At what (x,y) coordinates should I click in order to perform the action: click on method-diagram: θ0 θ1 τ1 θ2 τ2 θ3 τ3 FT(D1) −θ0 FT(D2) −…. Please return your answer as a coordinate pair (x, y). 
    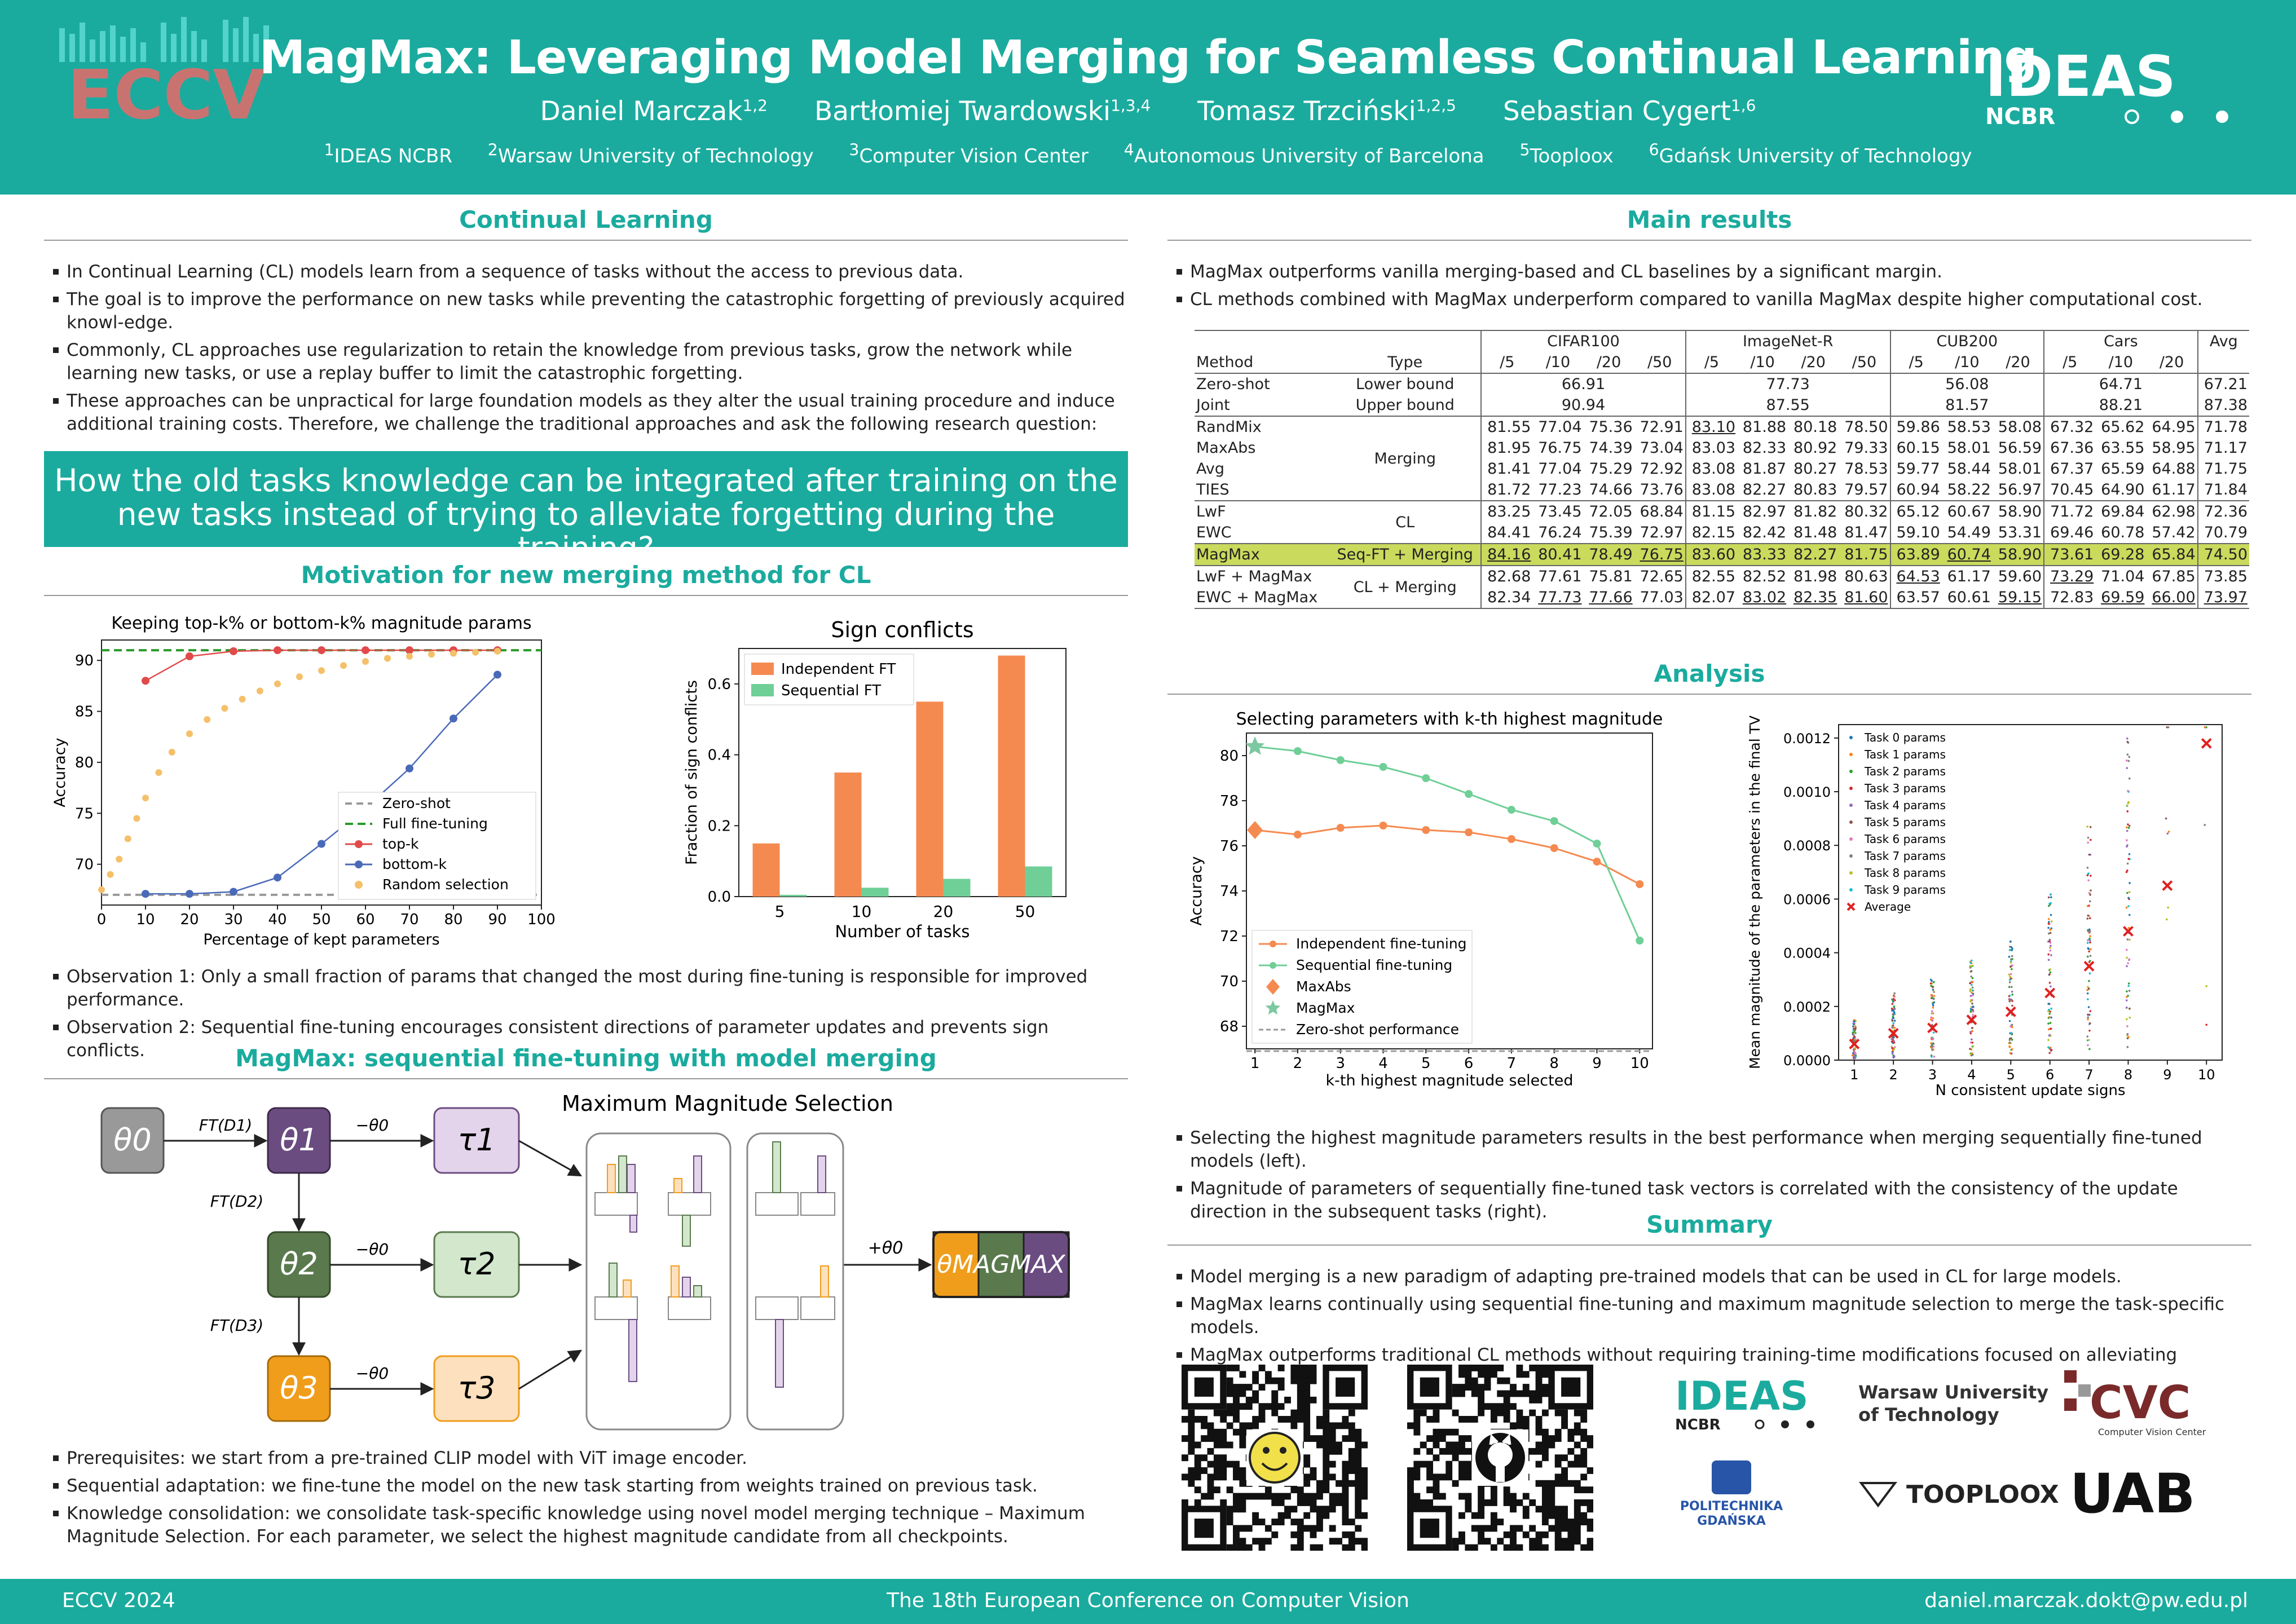
    Looking at the image, I should click on (585, 1261).